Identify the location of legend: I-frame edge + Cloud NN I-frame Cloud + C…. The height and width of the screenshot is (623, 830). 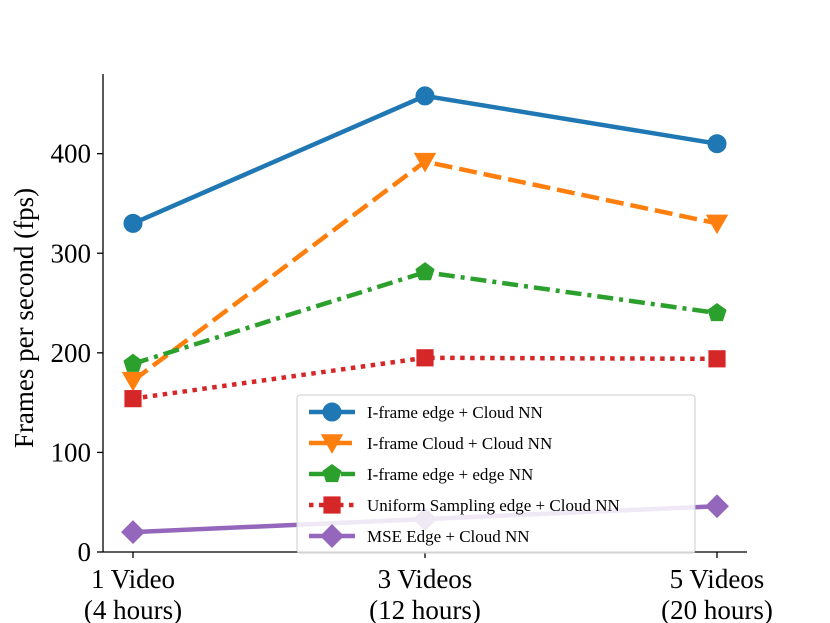
(496, 474).